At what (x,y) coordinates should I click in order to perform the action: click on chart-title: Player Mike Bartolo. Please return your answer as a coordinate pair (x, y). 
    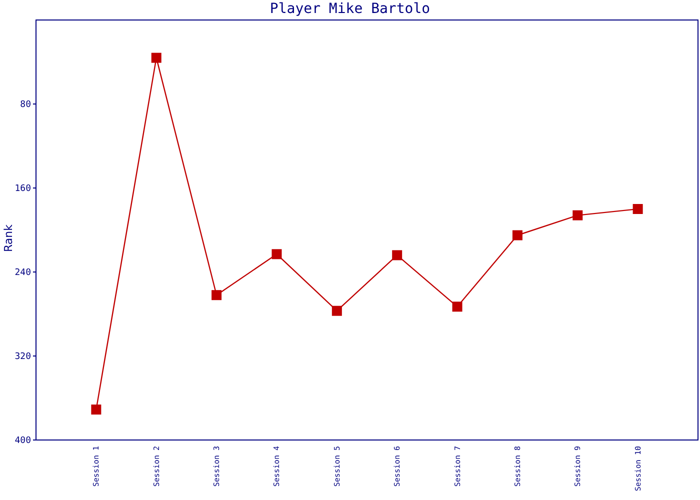
    Looking at the image, I should click on (350, 9).